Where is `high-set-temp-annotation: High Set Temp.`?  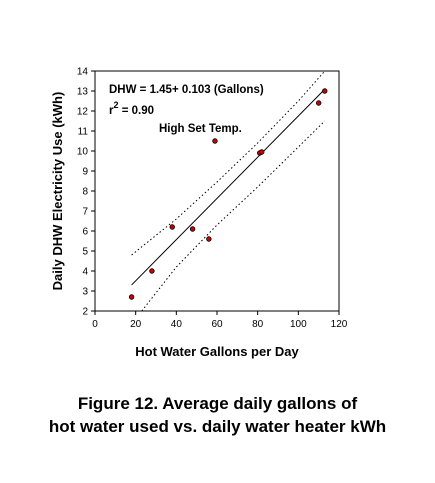
high-set-temp-annotation: High Set Temp. is located at coordinates (200, 129).